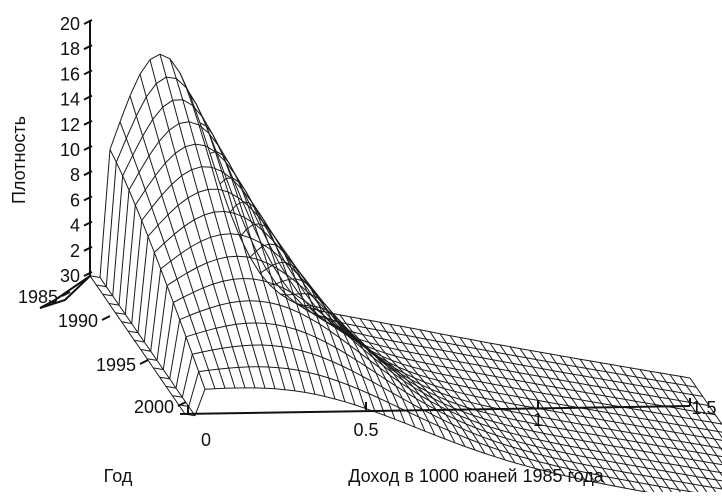 This screenshot has height=497, width=722. Describe the element at coordinates (703, 408) in the screenshot. I see `income-tick-label: 1.5` at that location.